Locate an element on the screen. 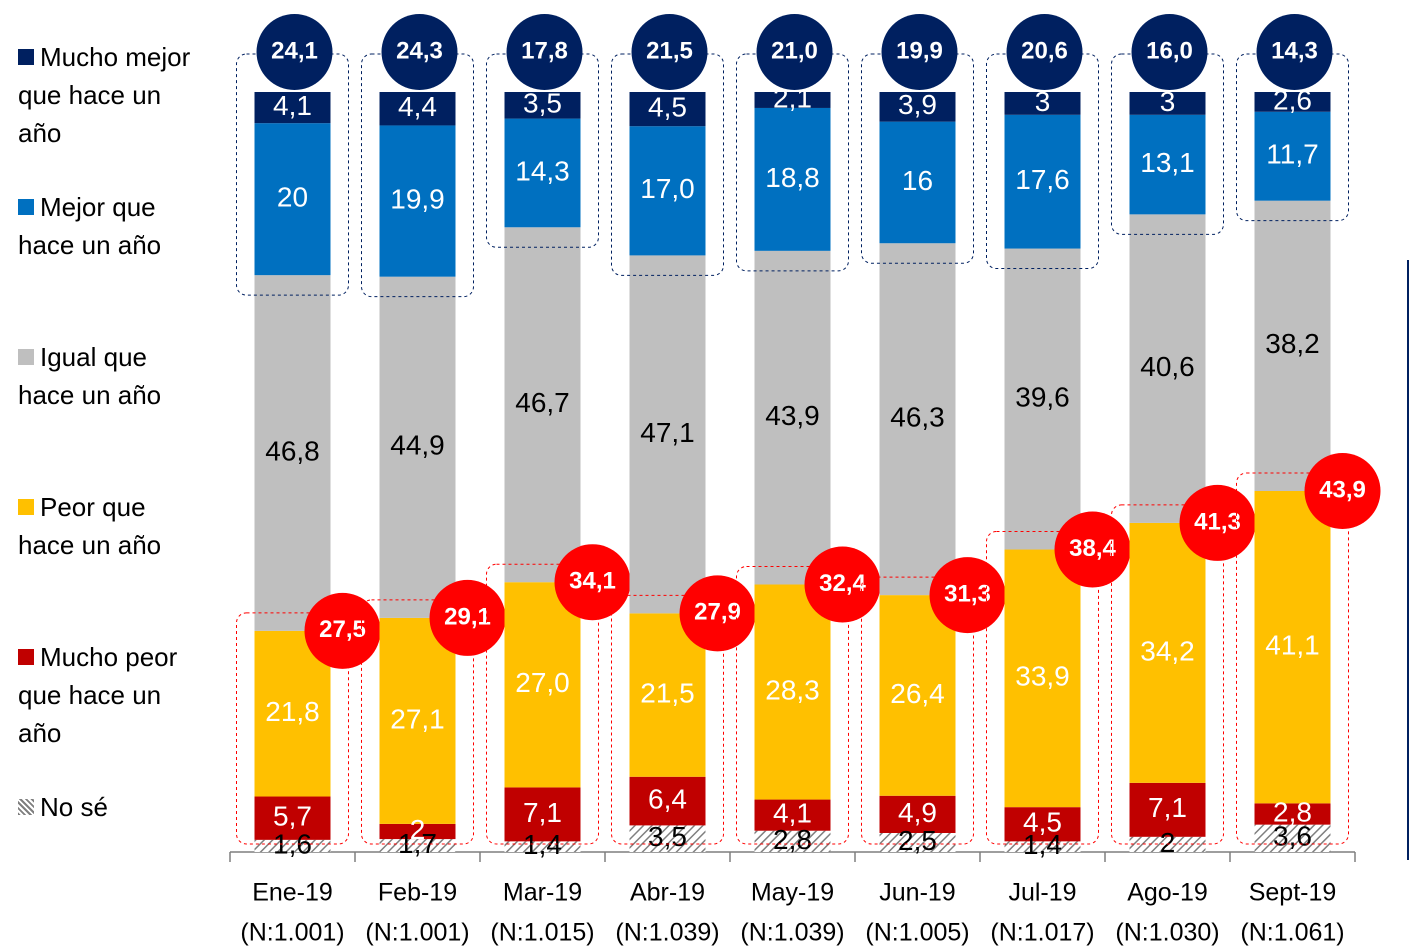 Image resolution: width=1418 pixels, height=952 pixels. negative-total-label: 41,3 is located at coordinates (1217, 521).